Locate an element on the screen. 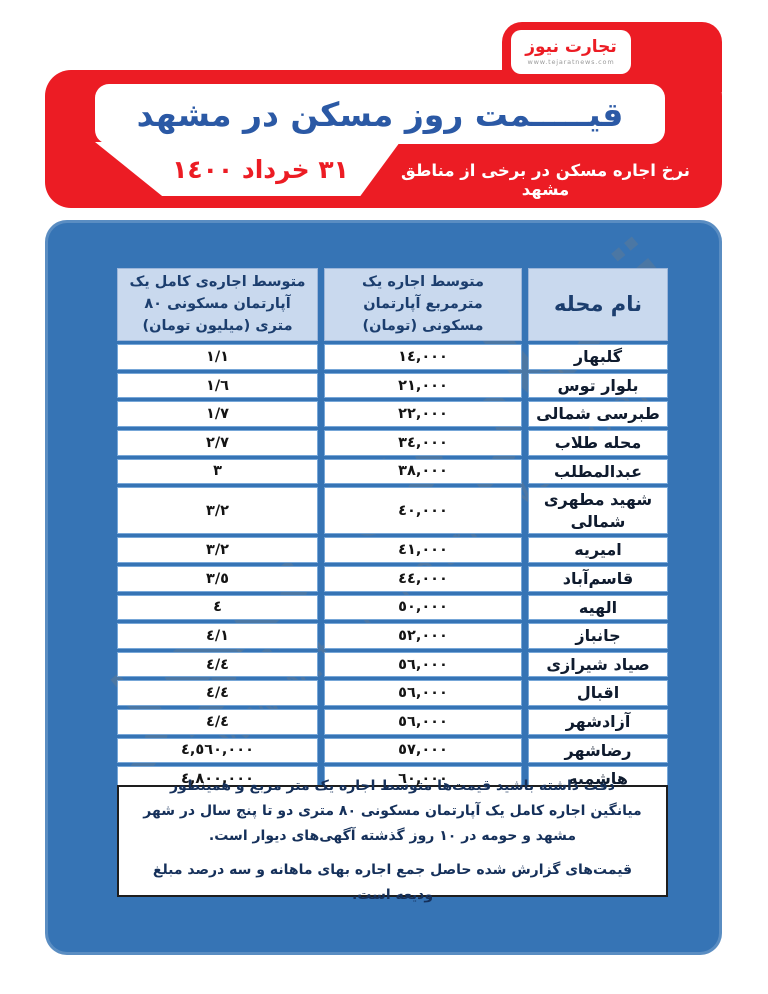 Image resolution: width=768 pixels, height=994 pixels. rent-per-meter-cell: ٢٢,٠٠٠ is located at coordinates (423, 414).